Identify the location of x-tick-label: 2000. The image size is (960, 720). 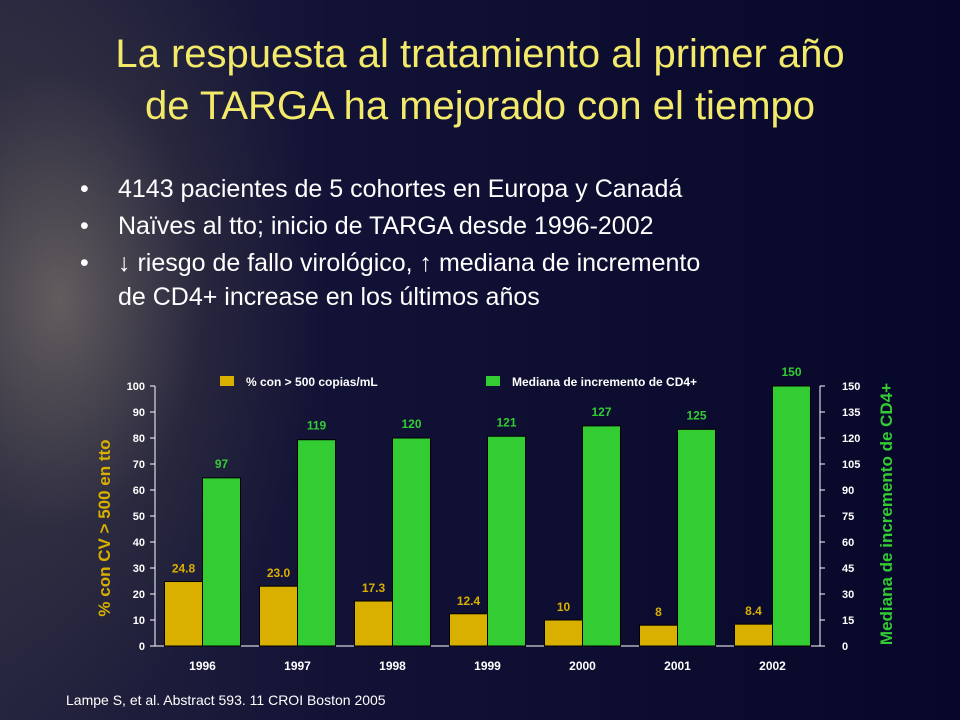
(582, 666).